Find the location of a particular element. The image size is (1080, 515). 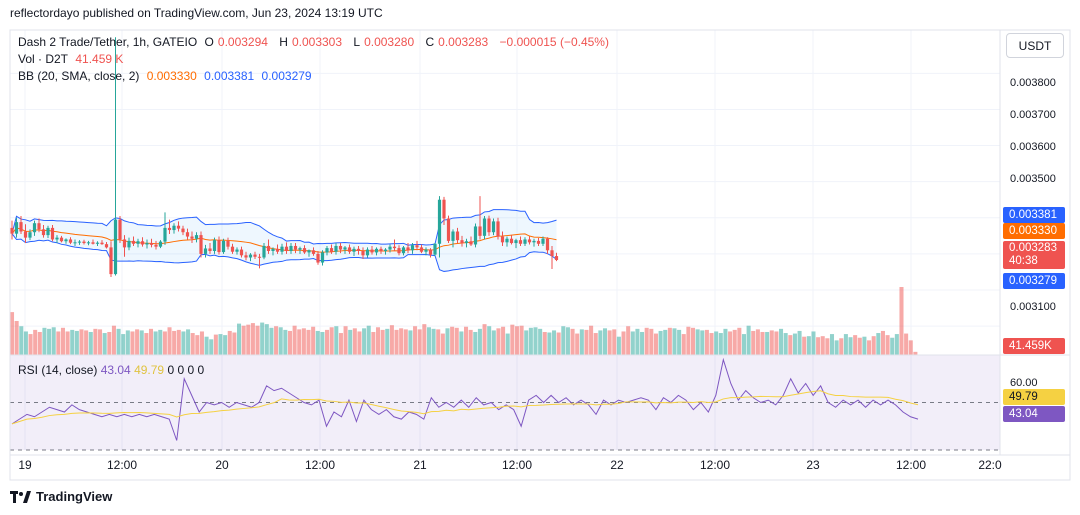

bollinger-band-fill is located at coordinates (284, 240).